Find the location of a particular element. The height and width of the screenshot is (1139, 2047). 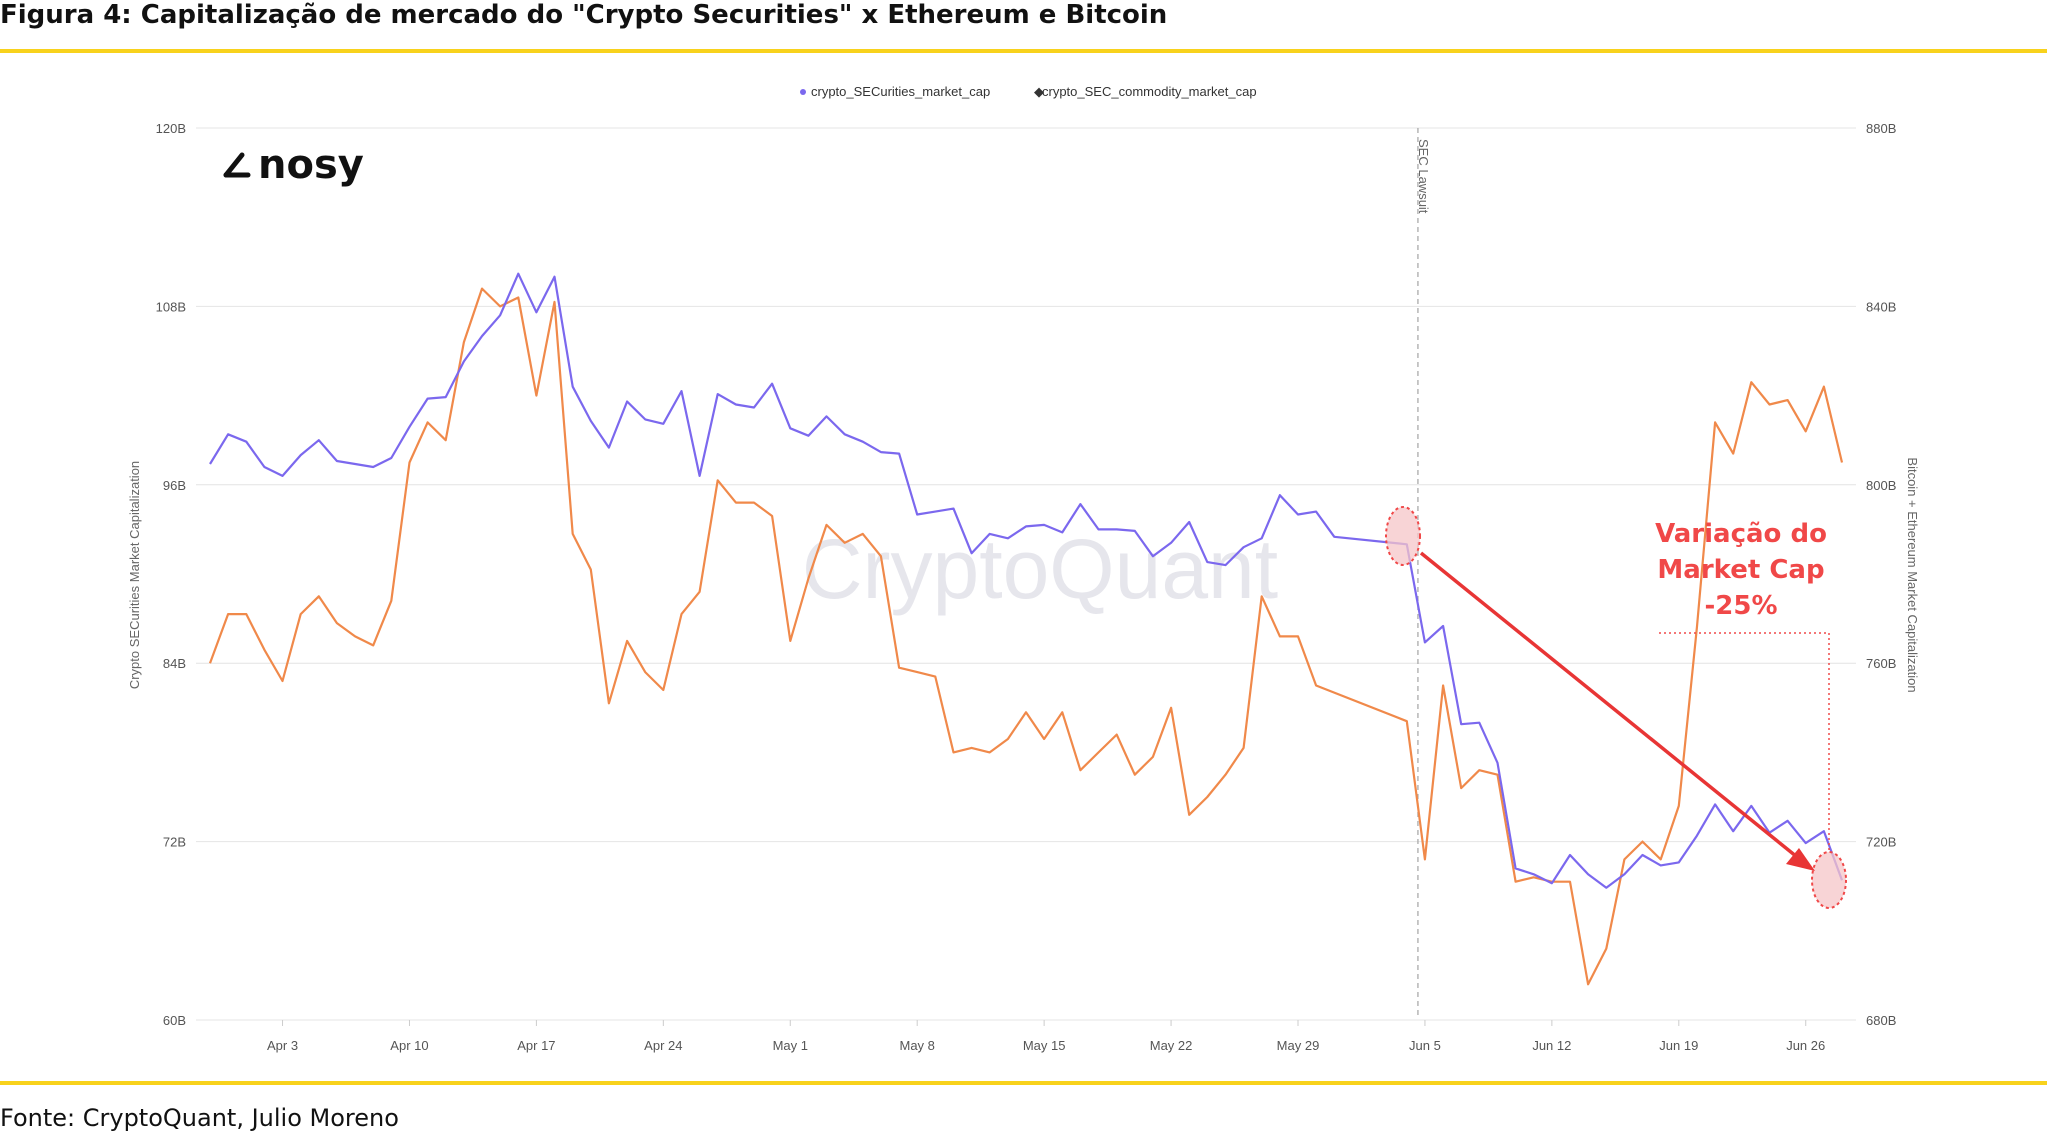

nosy-logo-text: nosy is located at coordinates (311, 165).